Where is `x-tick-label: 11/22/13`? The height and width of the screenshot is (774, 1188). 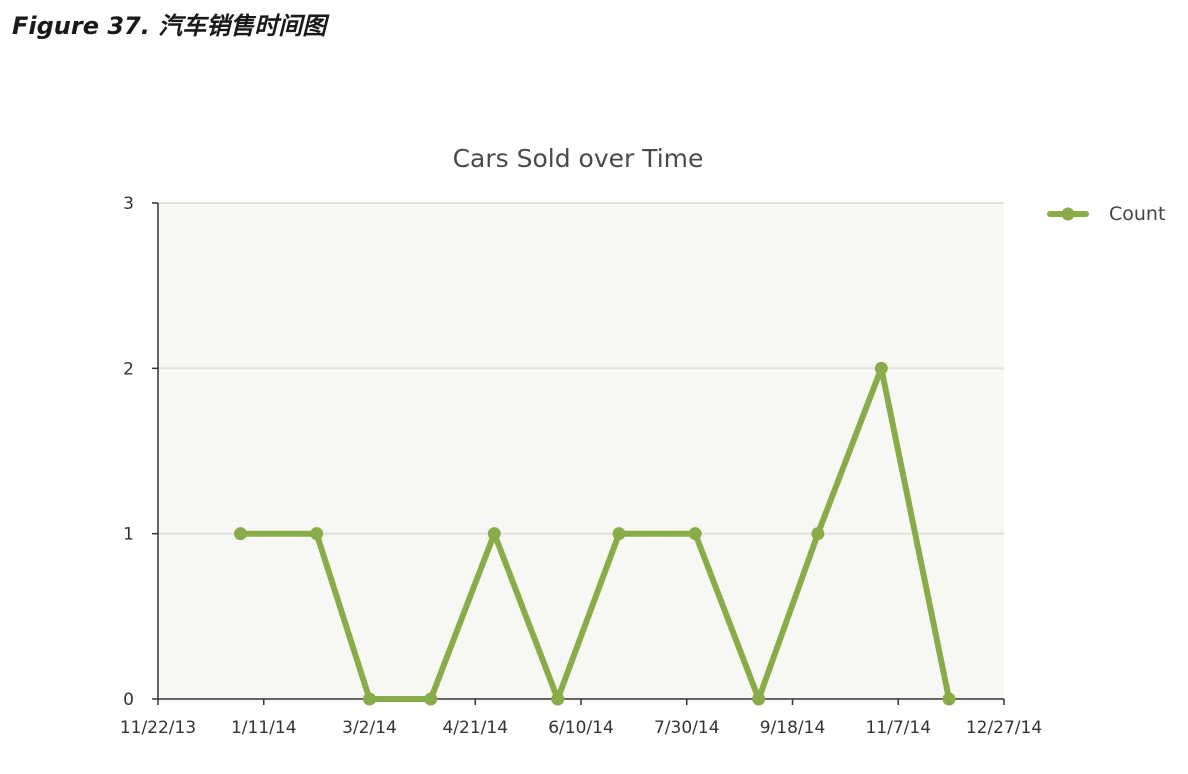 x-tick-label: 11/22/13 is located at coordinates (158, 728).